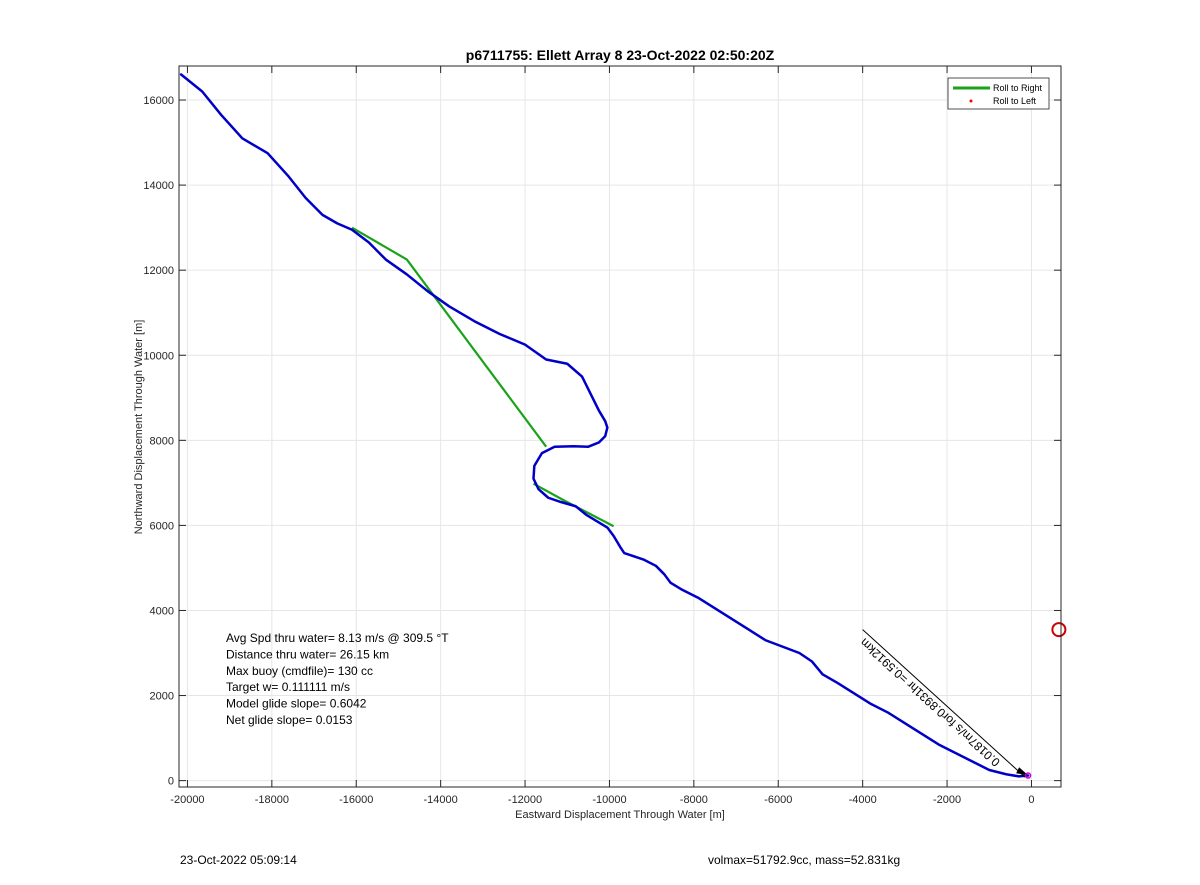 The height and width of the screenshot is (885, 1200). What do you see at coordinates (158, 271) in the screenshot?
I see `y-tick-label: 12000` at bounding box center [158, 271].